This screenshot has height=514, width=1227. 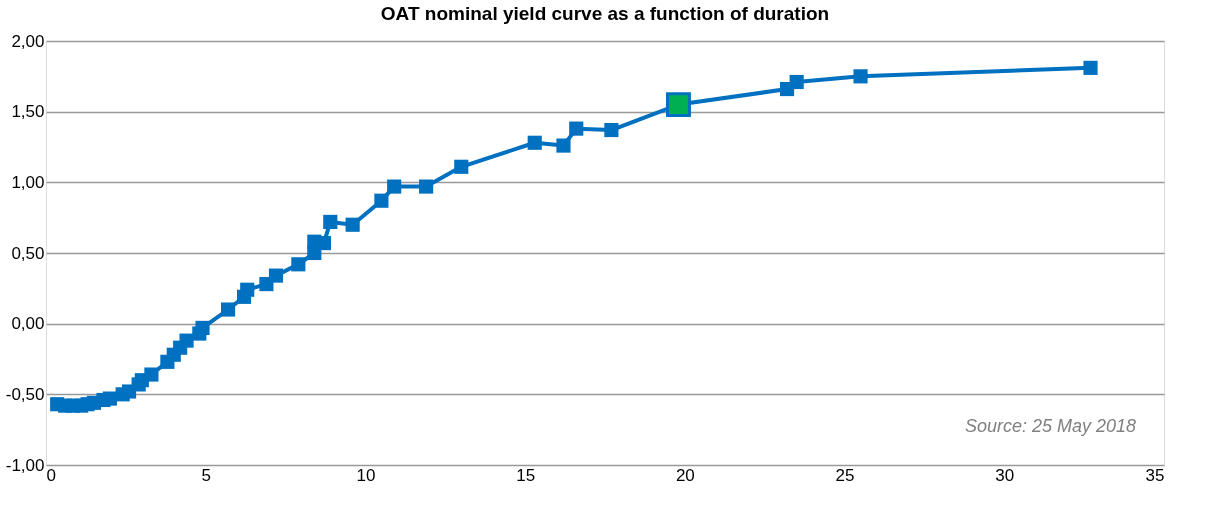 What do you see at coordinates (28, 324) in the screenshot?
I see `y-tick-label: 0,00` at bounding box center [28, 324].